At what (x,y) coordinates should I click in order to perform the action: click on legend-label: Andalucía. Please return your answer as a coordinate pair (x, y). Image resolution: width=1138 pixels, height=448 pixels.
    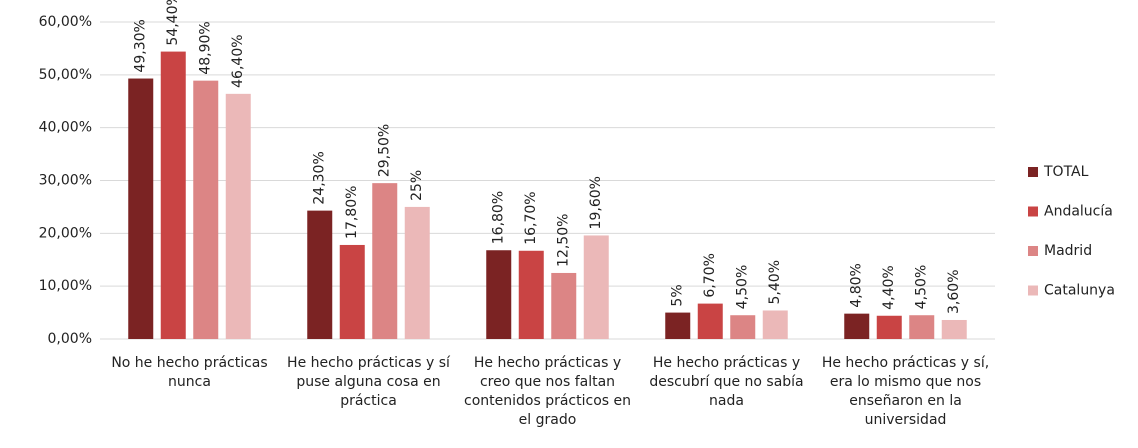
    Looking at the image, I should click on (1078, 212).